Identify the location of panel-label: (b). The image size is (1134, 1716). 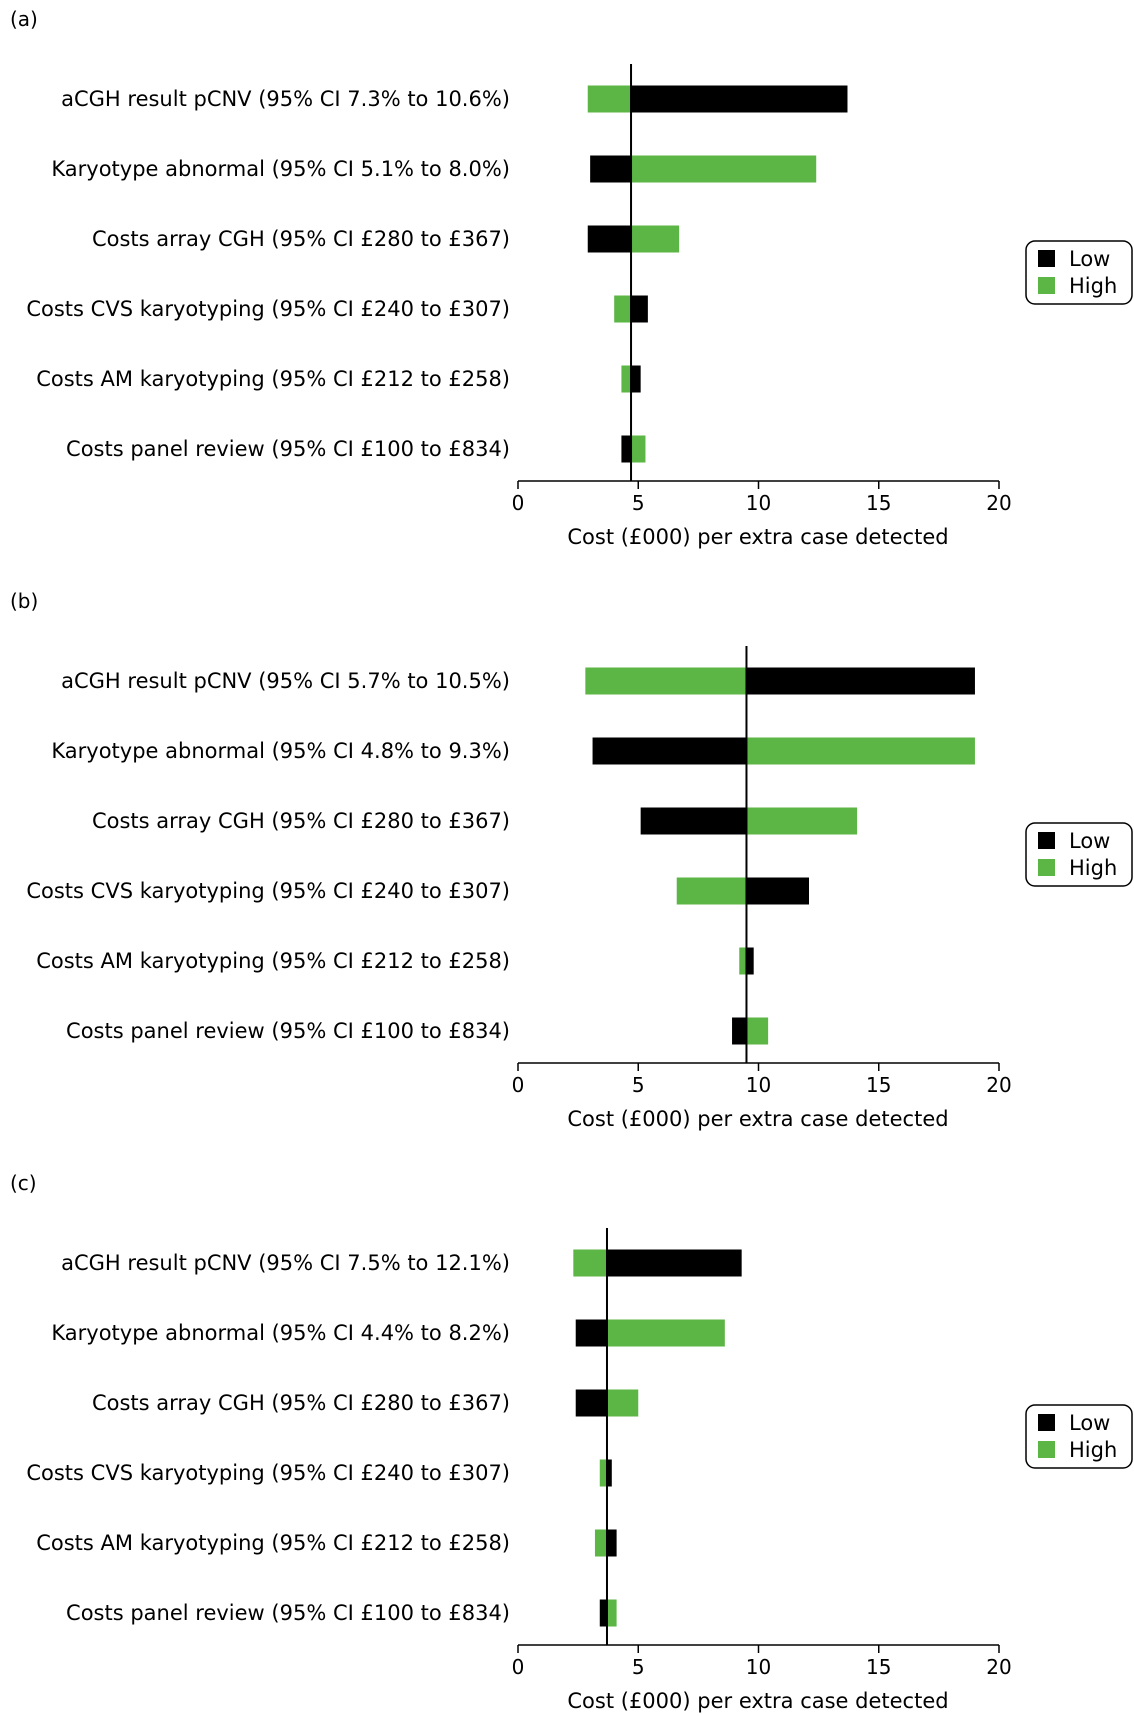
(24, 601).